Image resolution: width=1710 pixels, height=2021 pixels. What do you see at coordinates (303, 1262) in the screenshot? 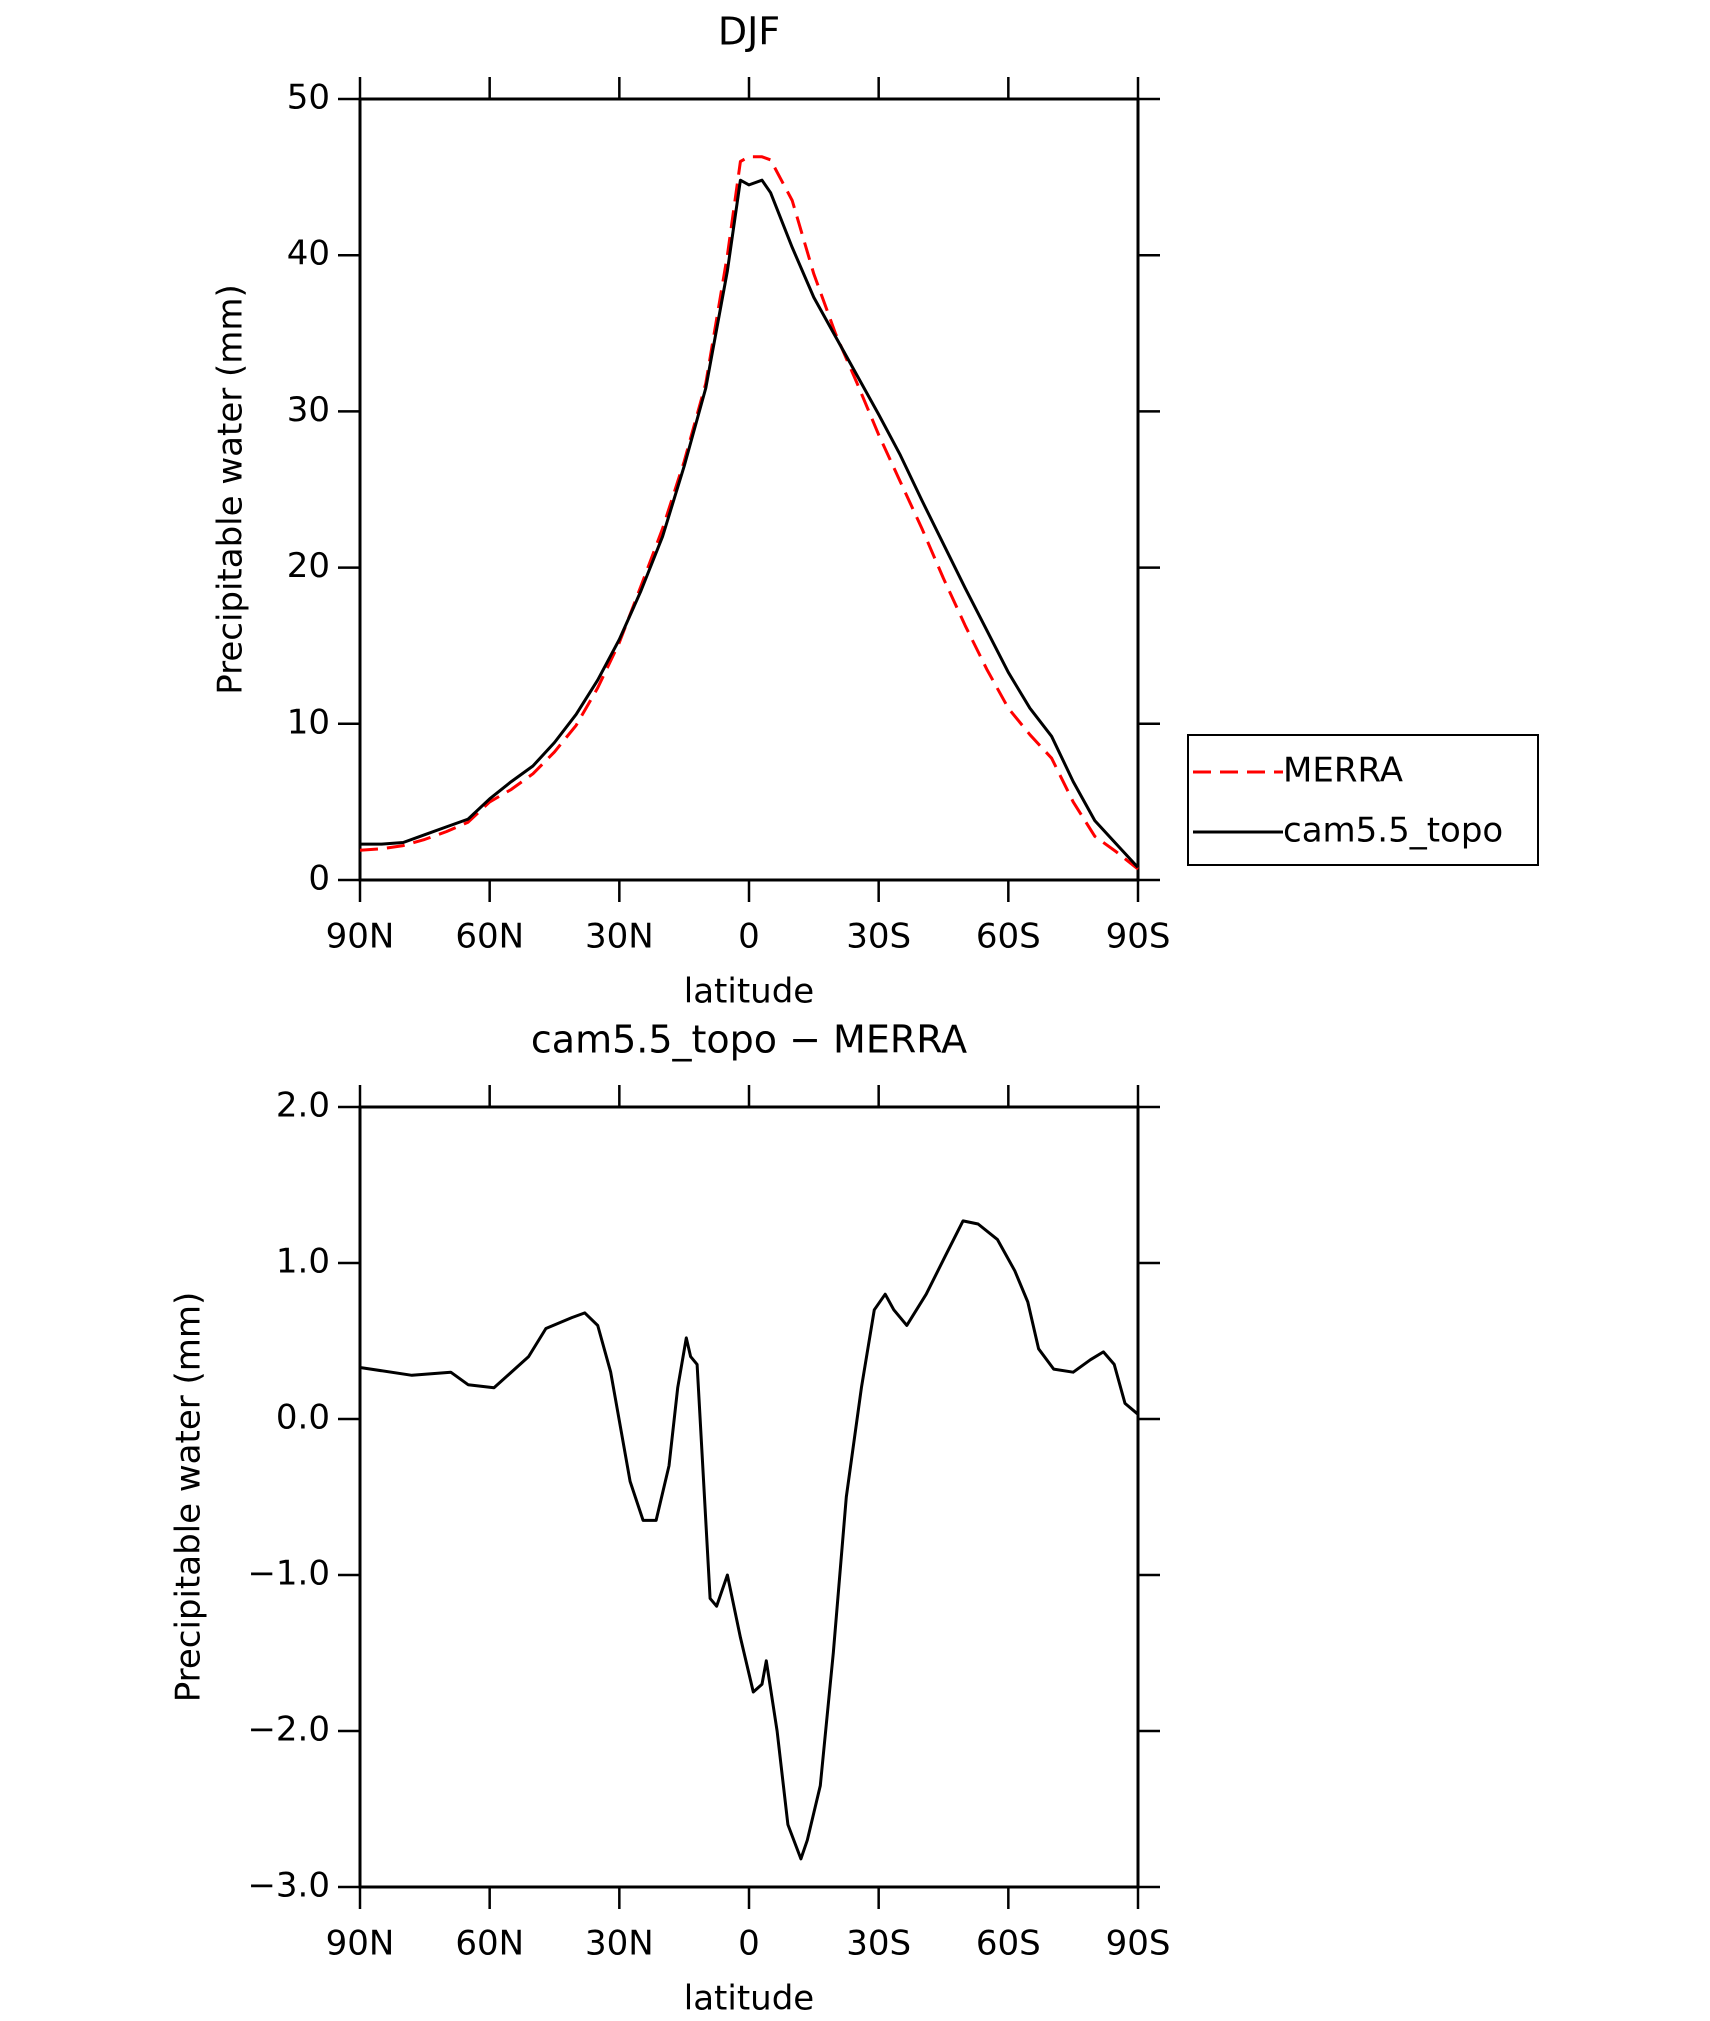
I see `y-tick-label: 1.0` at bounding box center [303, 1262].